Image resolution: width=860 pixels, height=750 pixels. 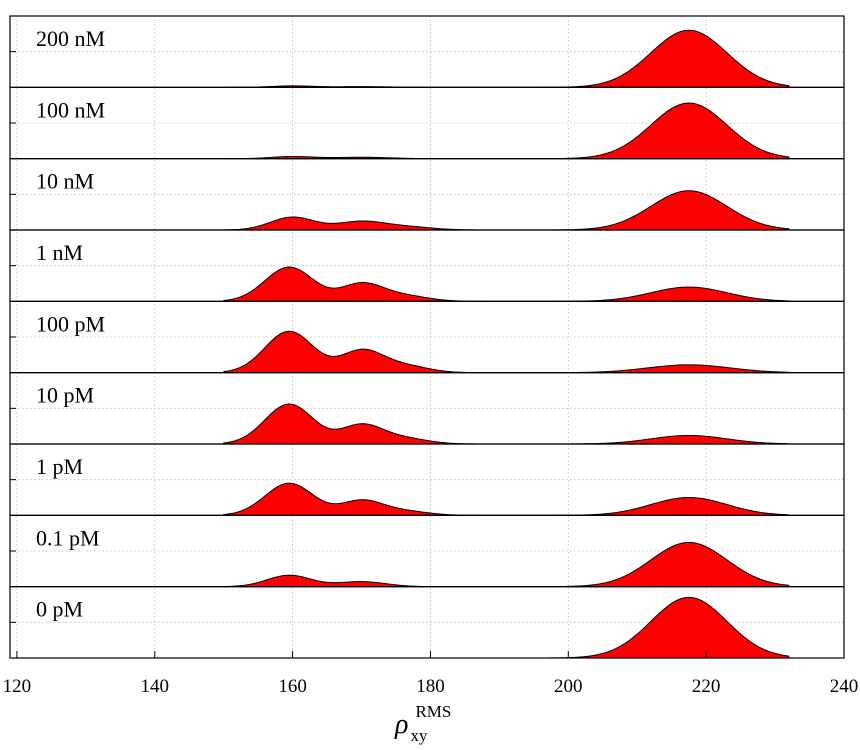 What do you see at coordinates (59, 252) in the screenshot?
I see `panel-label: 1 nM` at bounding box center [59, 252].